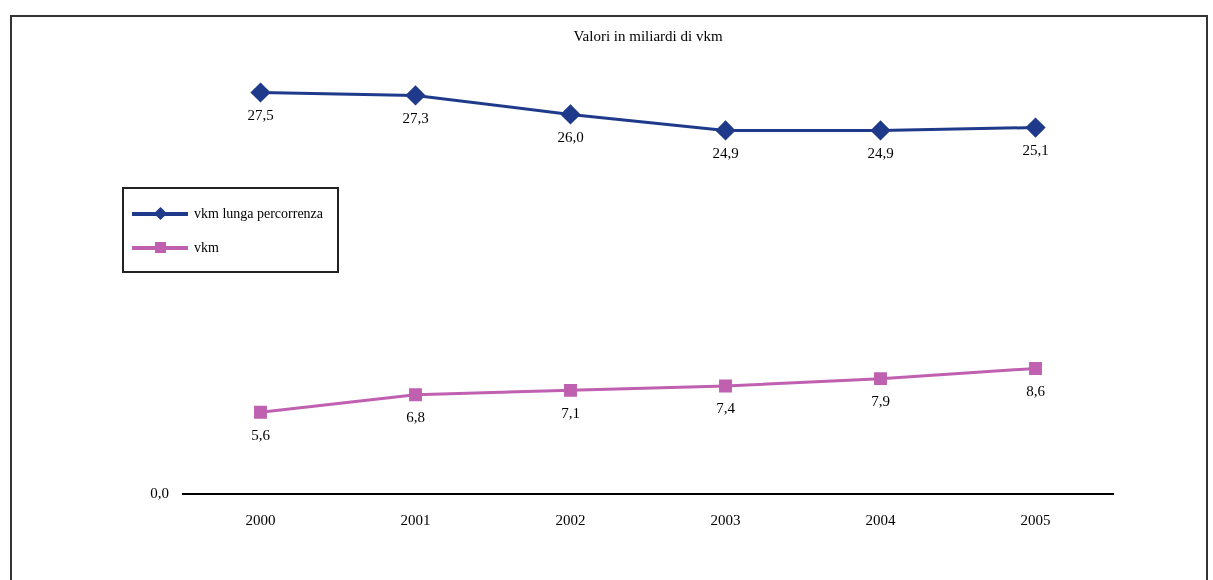 Image resolution: width=1213 pixels, height=580 pixels. Describe the element at coordinates (159, 492) in the screenshot. I see `text: 0,0` at that location.